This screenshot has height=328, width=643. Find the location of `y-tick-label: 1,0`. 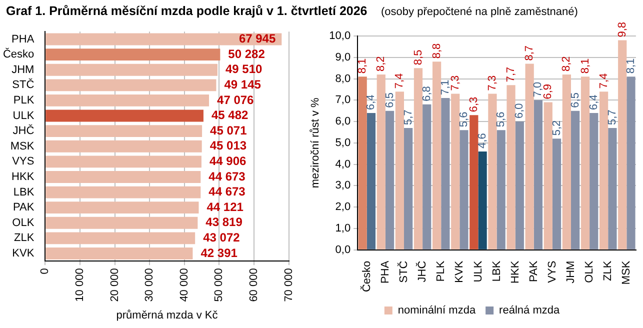

y-tick-label: 1,0 is located at coordinates (343, 228).